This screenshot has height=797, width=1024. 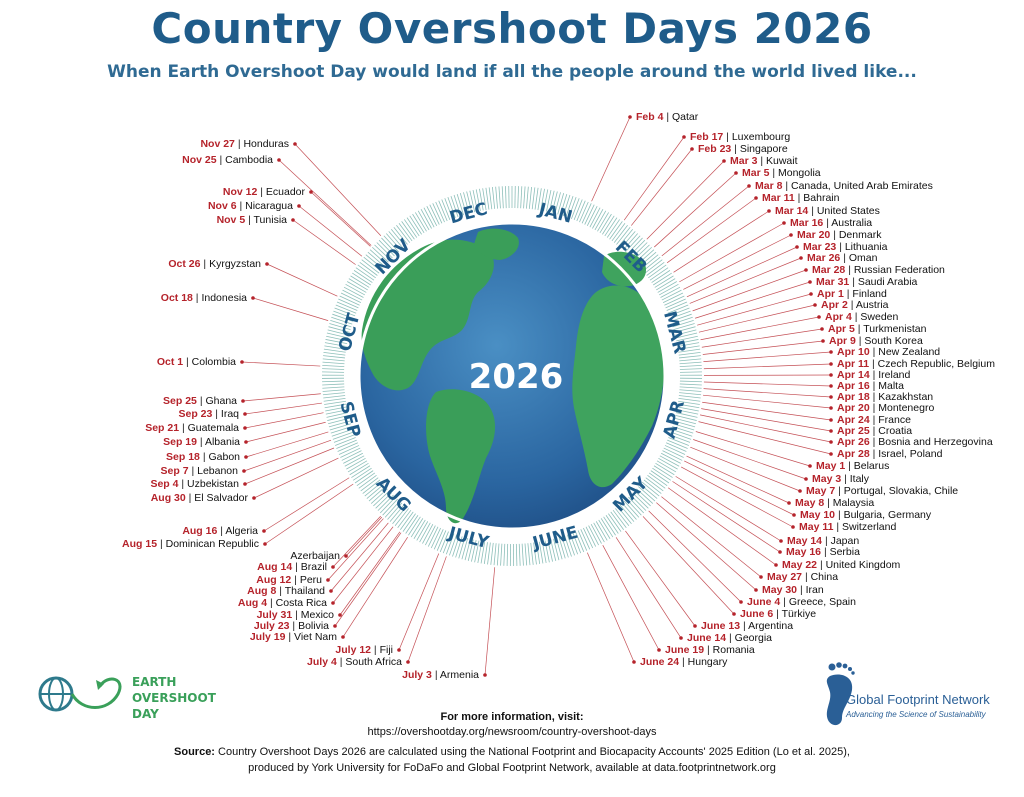 I want to click on country-name: Iraq, so click(x=230, y=414).